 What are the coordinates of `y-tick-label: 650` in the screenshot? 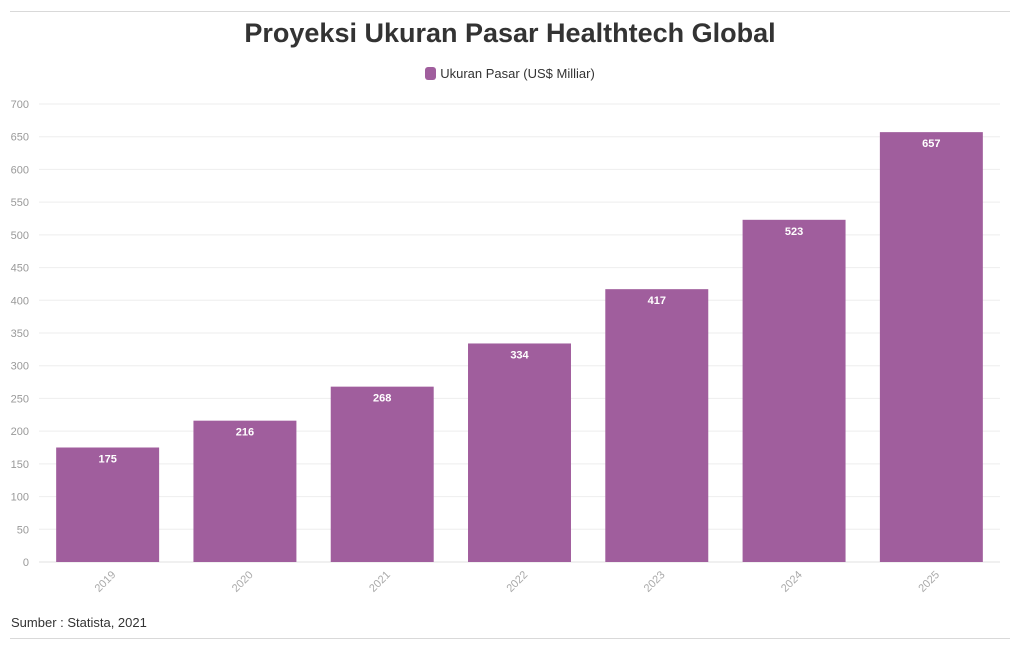 It's located at (20, 138).